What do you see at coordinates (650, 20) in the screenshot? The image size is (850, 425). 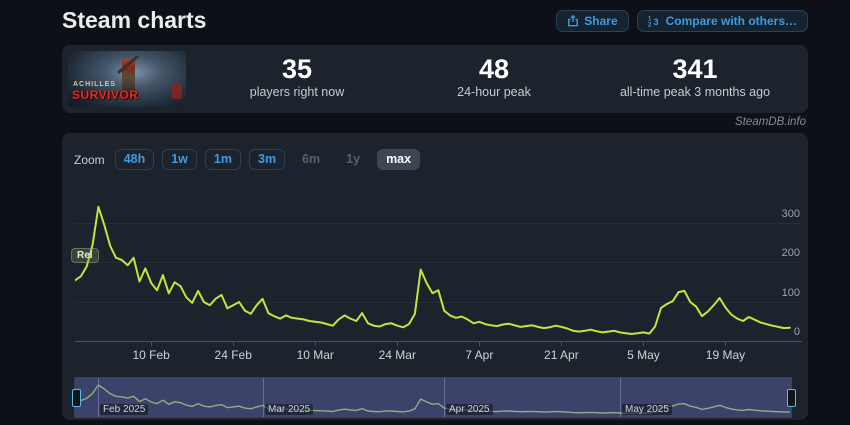 I see `svg-text: 1` at bounding box center [650, 20].